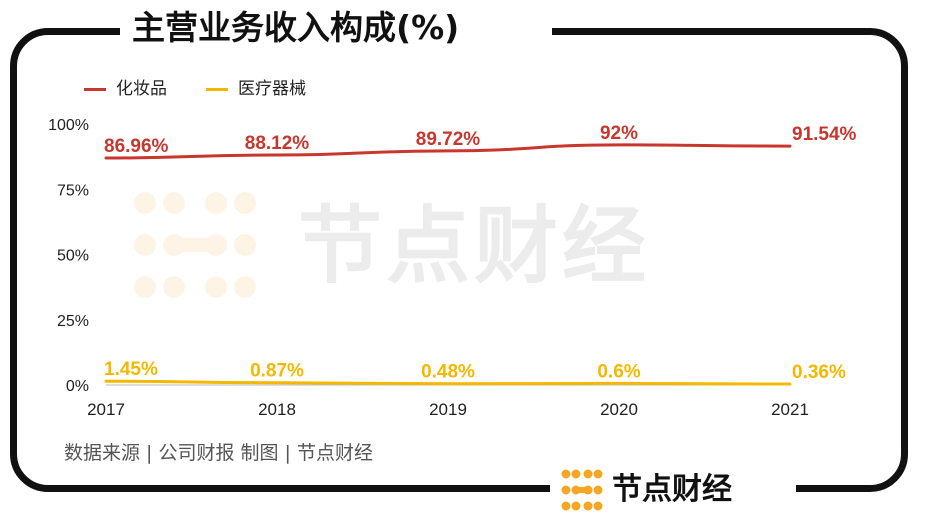 The width and height of the screenshot is (926, 518). Describe the element at coordinates (95, 89) in the screenshot. I see `legend-swatch-cosmetics` at that location.